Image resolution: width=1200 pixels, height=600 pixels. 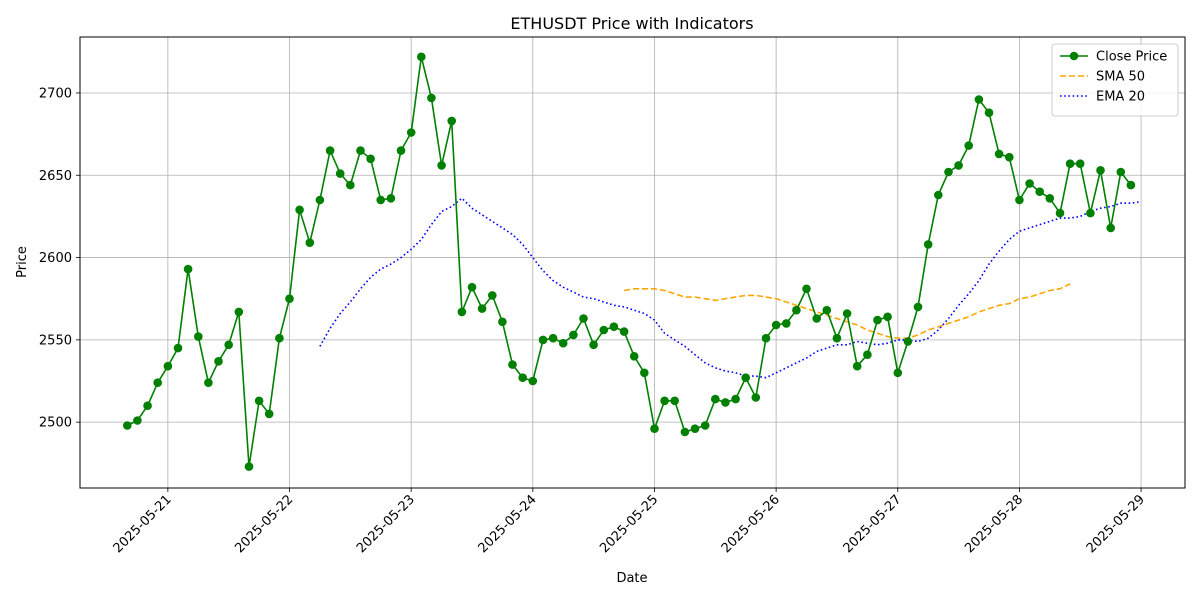 I want to click on y-tick-label: 2650, so click(x=55, y=176).